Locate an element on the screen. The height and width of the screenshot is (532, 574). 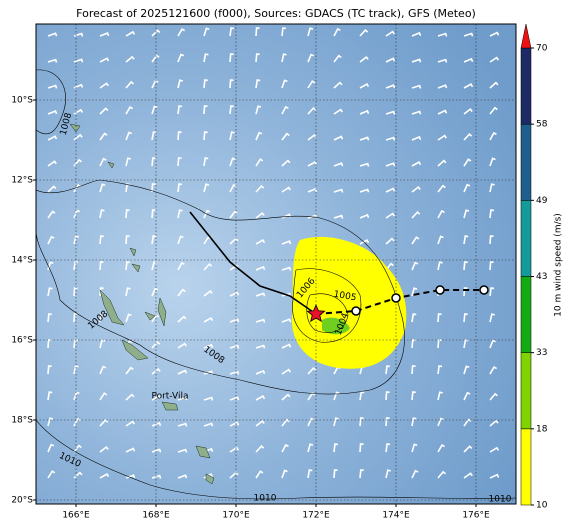
y-tick-label: 20°S is located at coordinates (22, 501).